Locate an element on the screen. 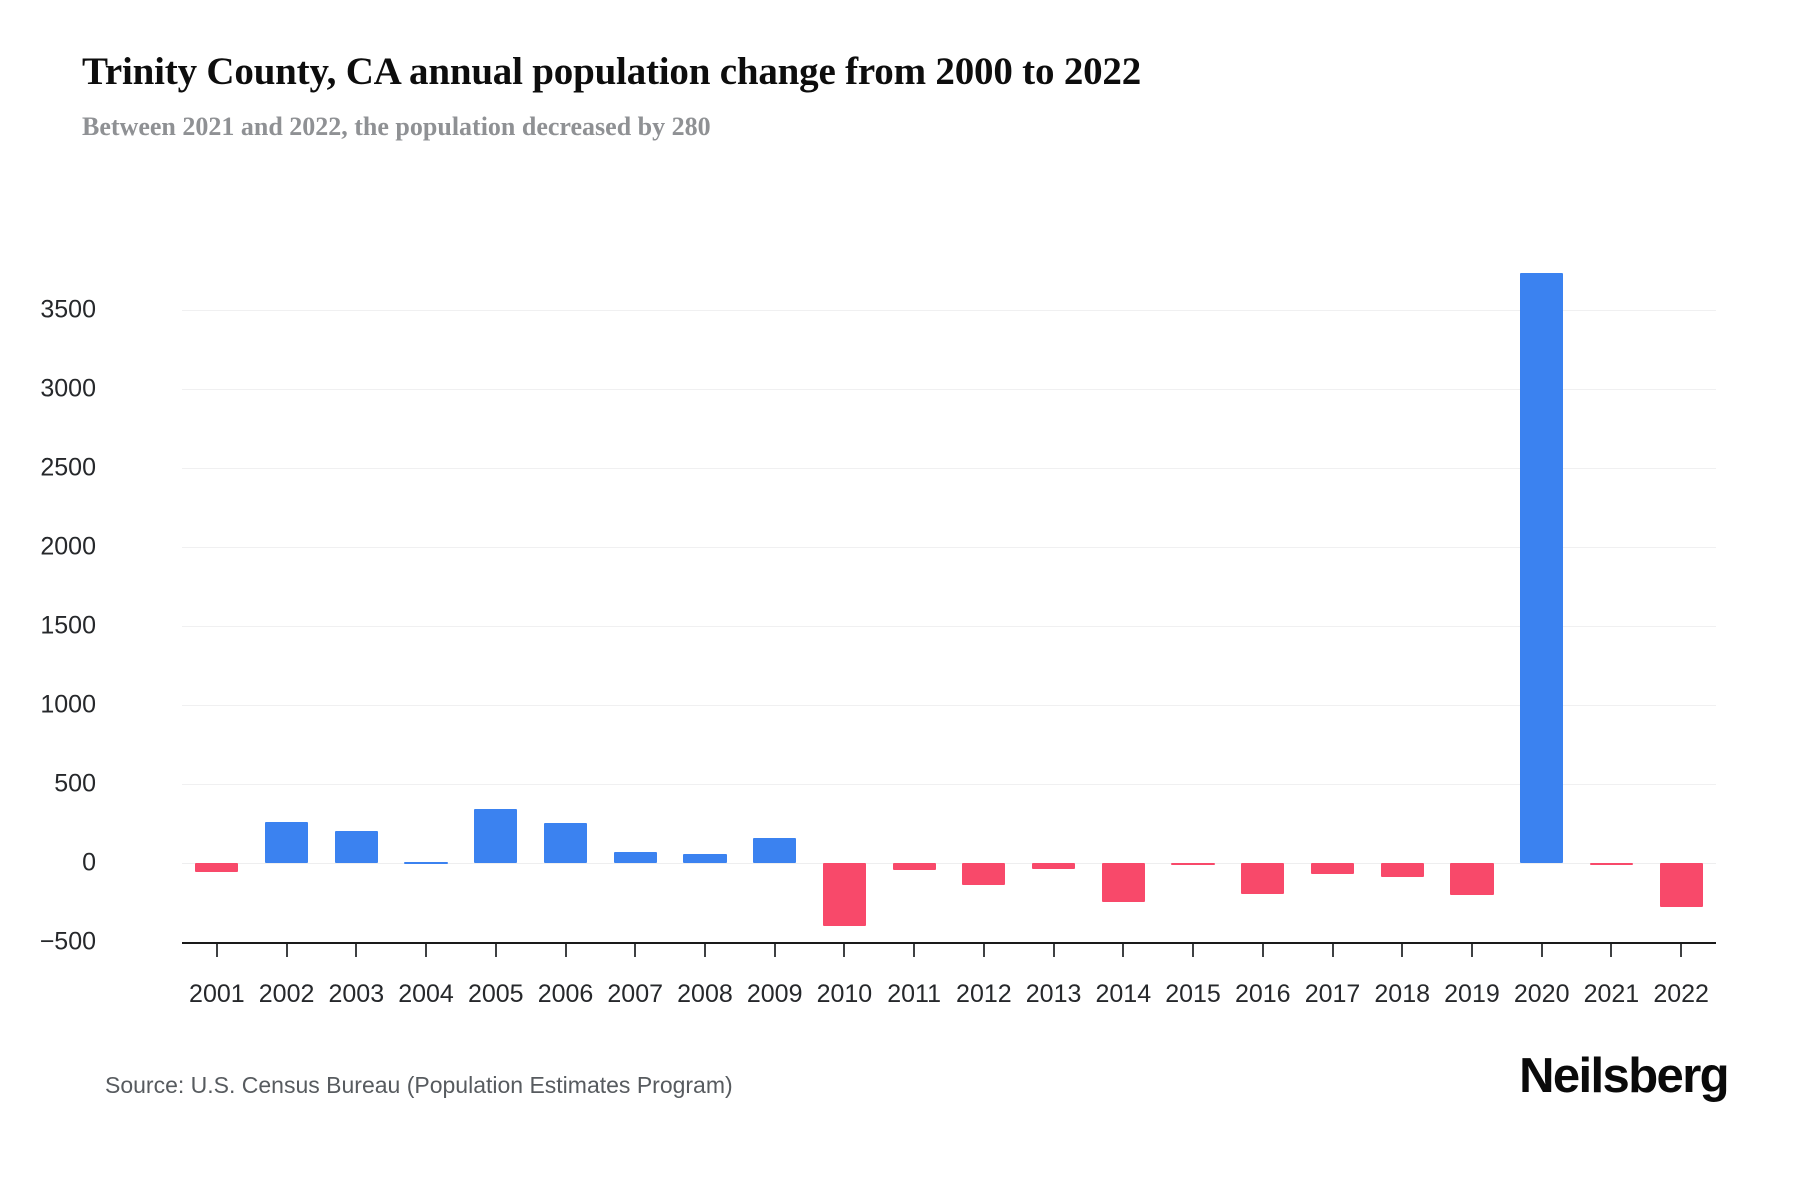 The image size is (1800, 1200). x-axis-tick-label: 2012 is located at coordinates (984, 994).